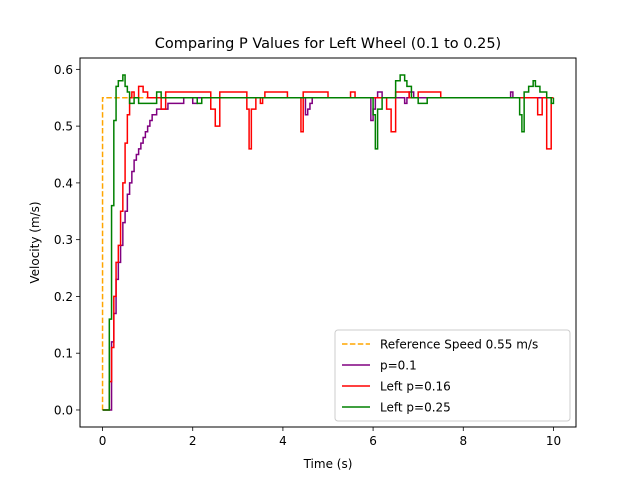 The height and width of the screenshot is (480, 640). Describe the element at coordinates (63, 410) in the screenshot. I see `y-tick-label: 0.0` at that location.